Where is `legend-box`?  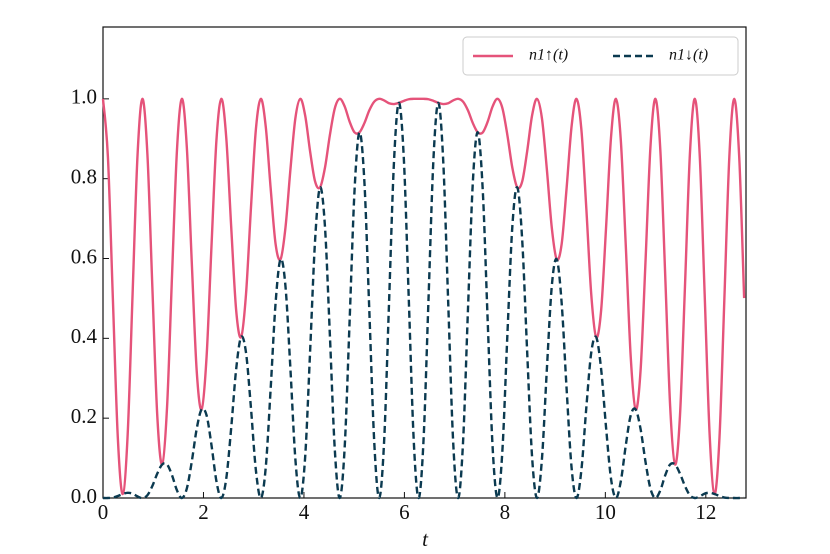 legend-box is located at coordinates (600, 56).